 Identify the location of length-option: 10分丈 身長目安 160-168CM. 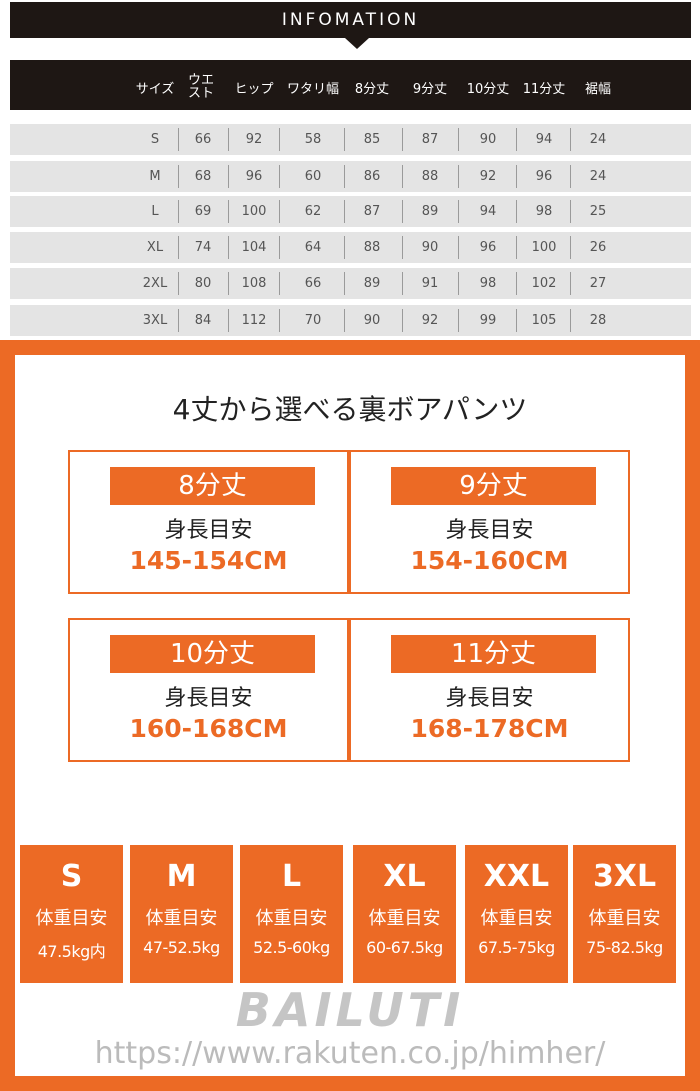
(208, 690).